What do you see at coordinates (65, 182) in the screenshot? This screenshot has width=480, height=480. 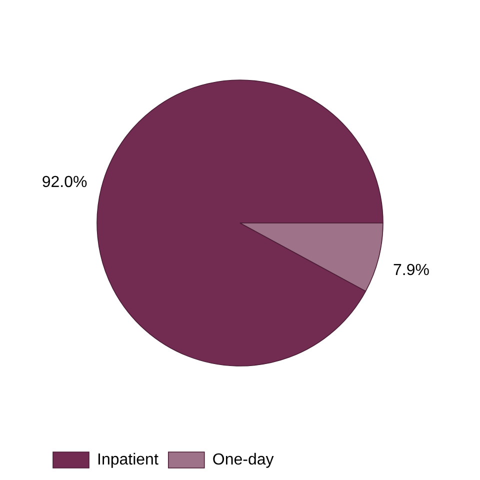 I see `data-label: 92.0%` at bounding box center [65, 182].